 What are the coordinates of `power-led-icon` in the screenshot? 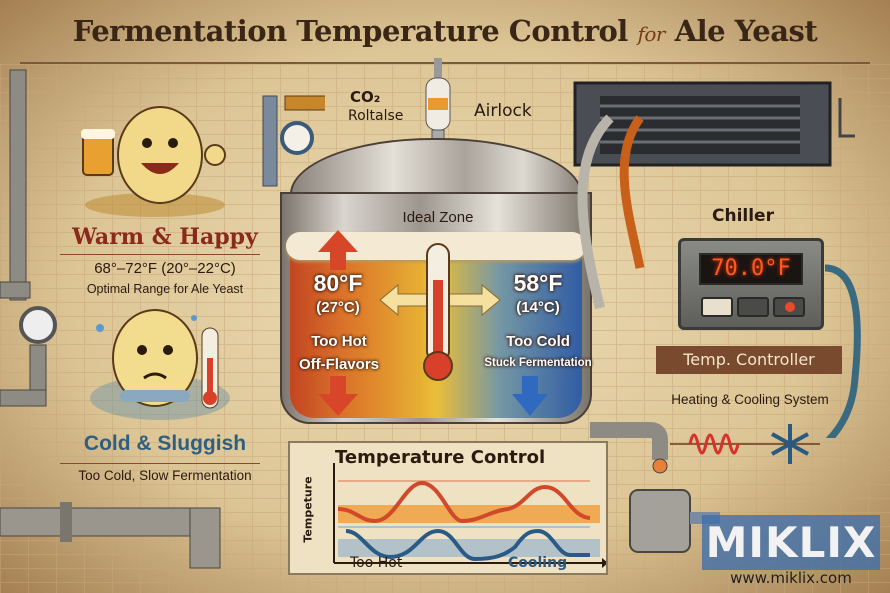 It's located at (790, 307).